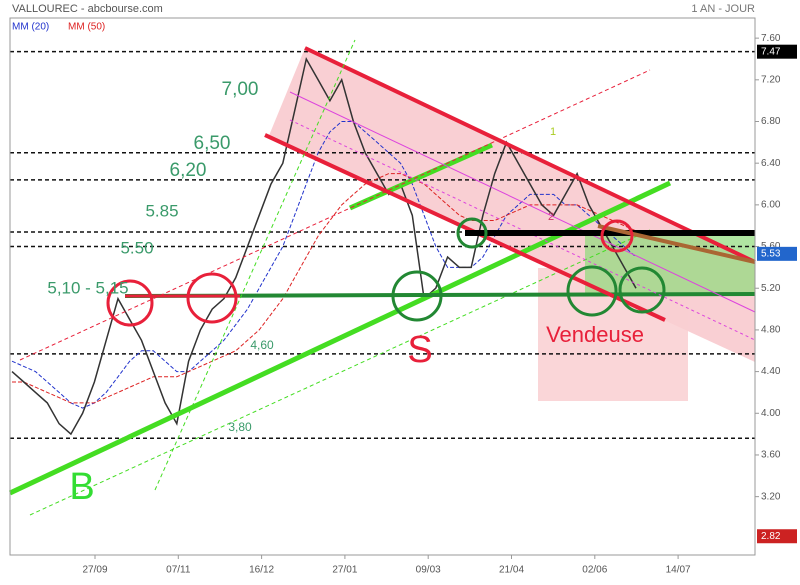 This screenshot has height=585, width=800. Describe the element at coordinates (81, 487) in the screenshot. I see `annotation: B` at that location.